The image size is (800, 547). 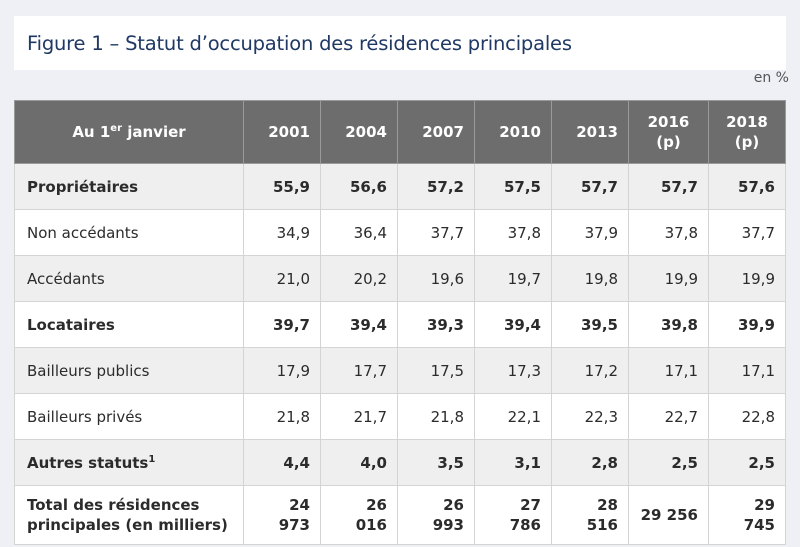 I want to click on value-cell: 39,7, so click(x=282, y=324).